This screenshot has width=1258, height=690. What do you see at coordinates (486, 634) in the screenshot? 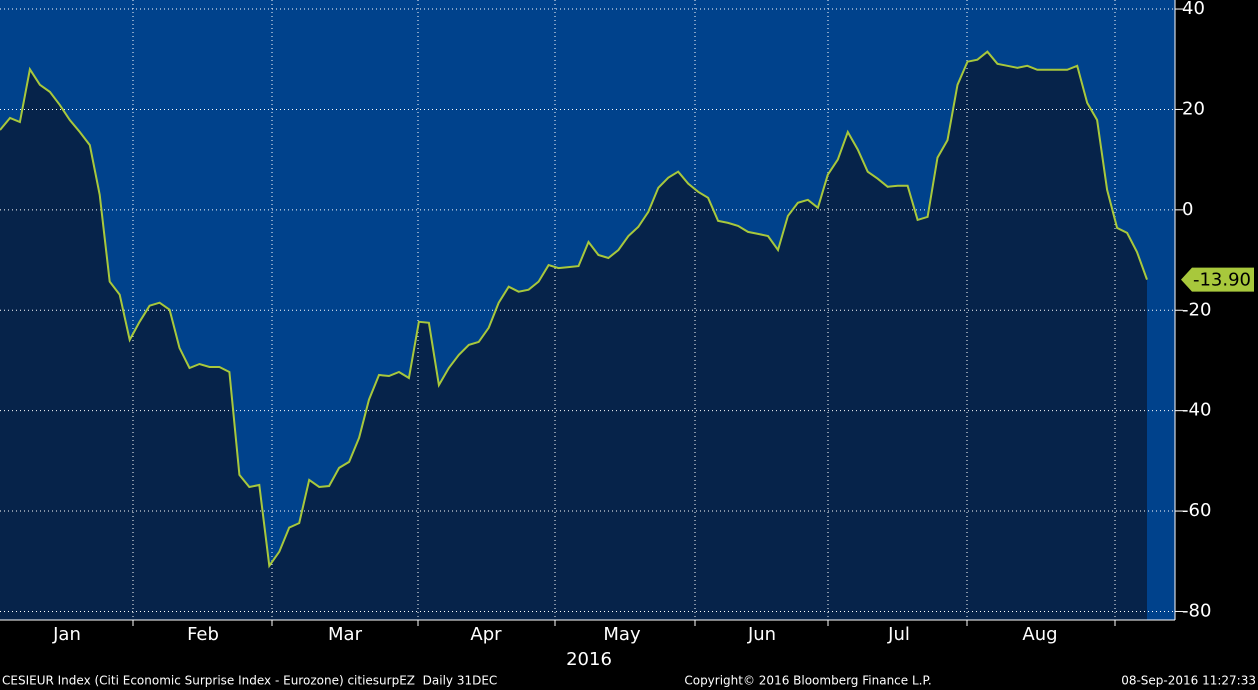
I see `x-tick-label: Apr` at bounding box center [486, 634].